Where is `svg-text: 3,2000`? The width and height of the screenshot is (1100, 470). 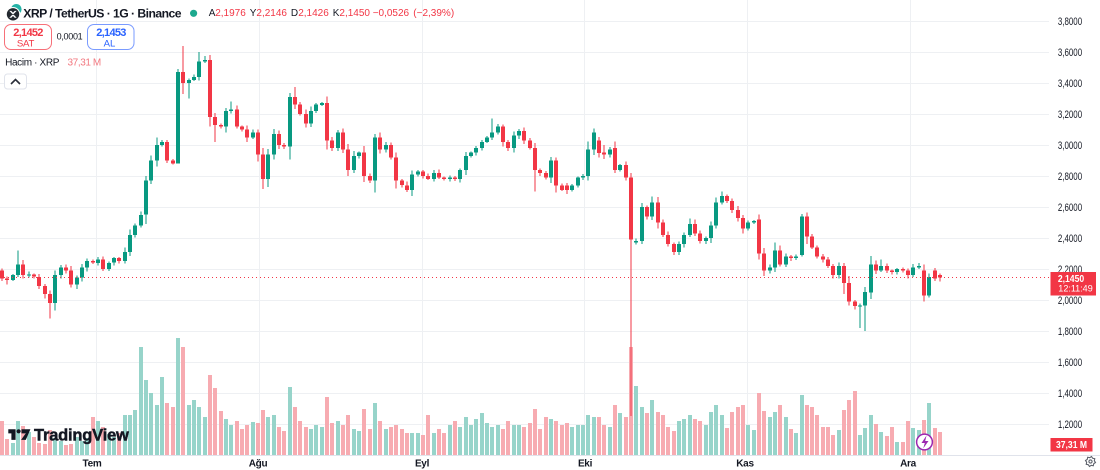
svg-text: 3,2000 is located at coordinates (1070, 115).